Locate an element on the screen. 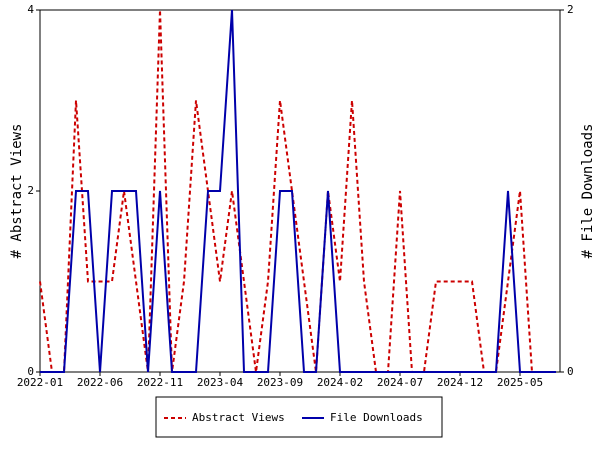 The image size is (600, 450). x-tick-label: 2023-09 is located at coordinates (280, 382).